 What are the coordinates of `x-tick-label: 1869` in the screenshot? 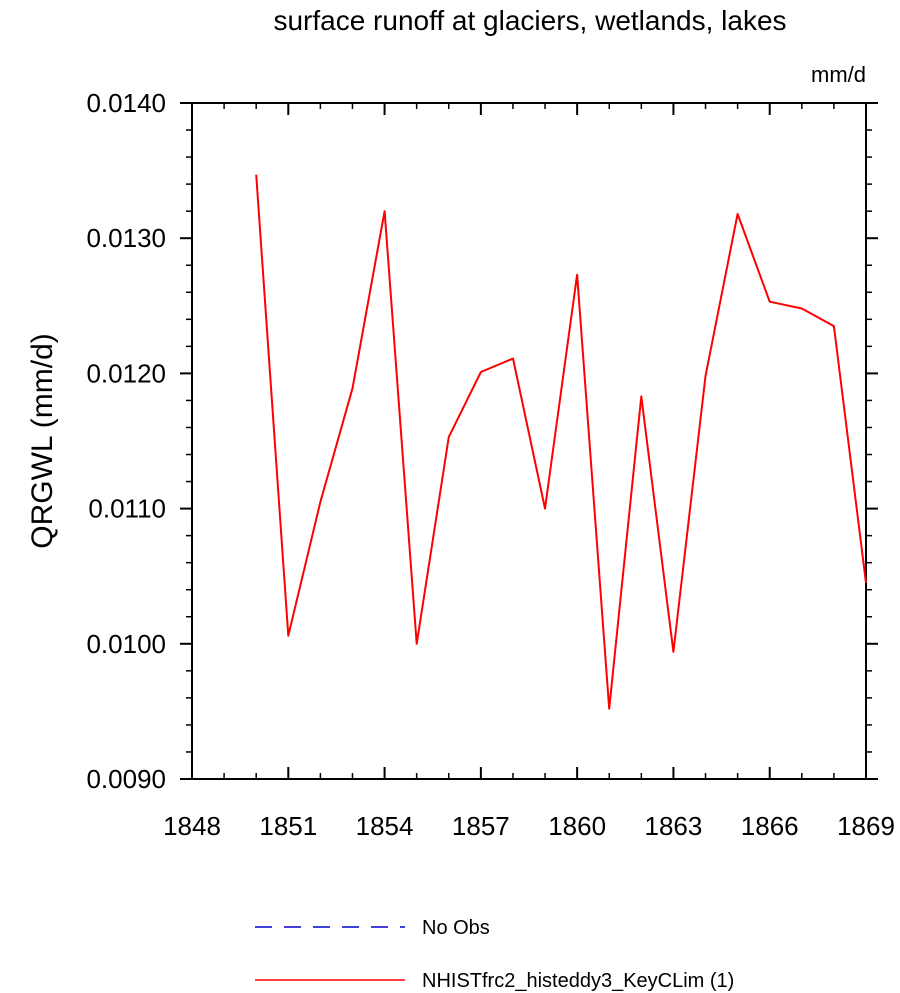 It's located at (866, 826).